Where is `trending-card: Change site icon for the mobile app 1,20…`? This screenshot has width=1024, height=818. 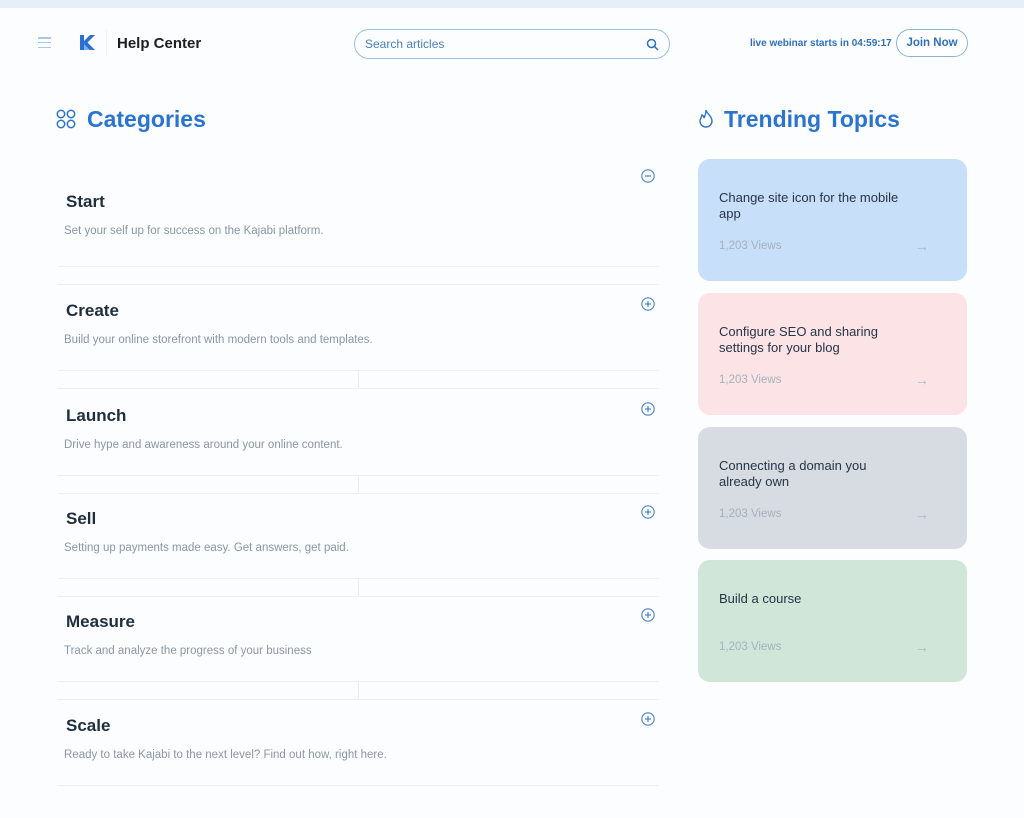 trending-card: Change site icon for the mobile app 1,20… is located at coordinates (832, 220).